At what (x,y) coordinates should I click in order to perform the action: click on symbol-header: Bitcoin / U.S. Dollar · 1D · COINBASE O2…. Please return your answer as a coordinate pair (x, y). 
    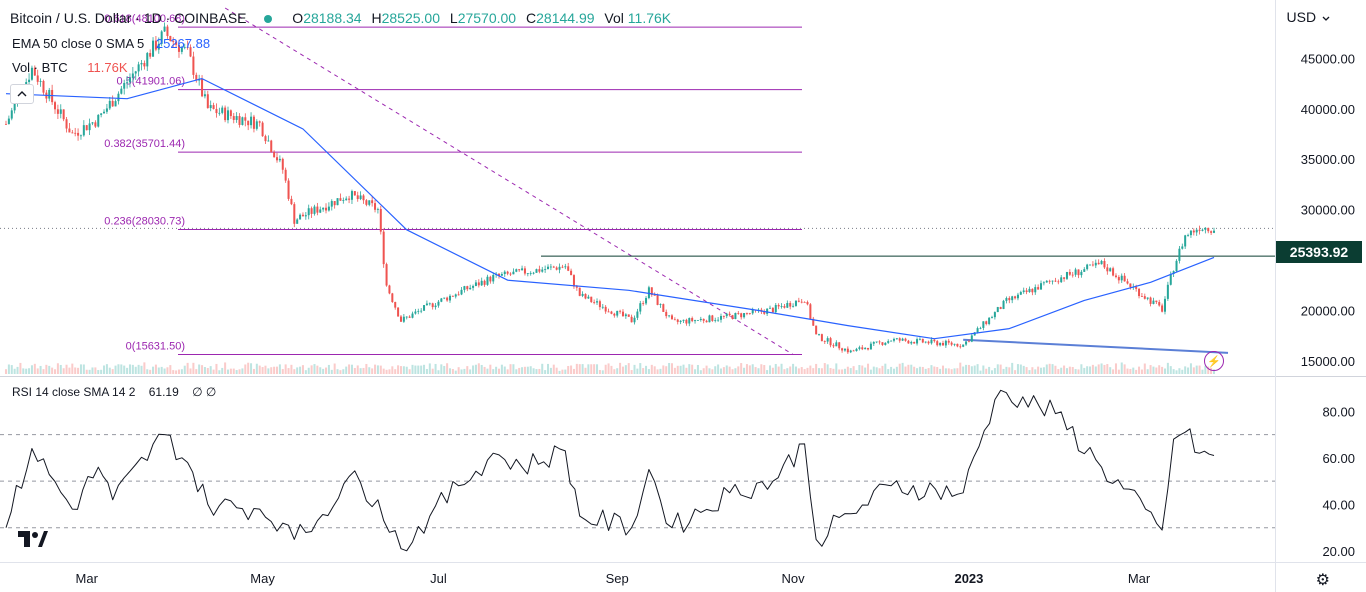
    Looking at the image, I should click on (340, 18).